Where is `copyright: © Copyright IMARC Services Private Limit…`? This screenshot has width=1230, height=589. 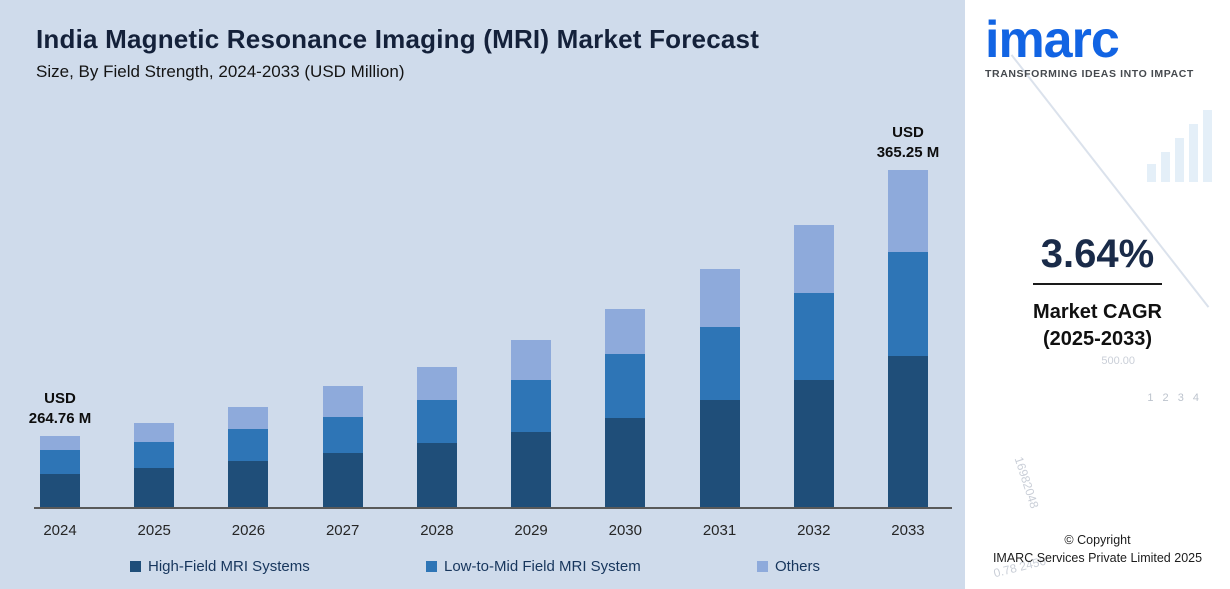
copyright: © Copyright IMARC Services Private Limit… is located at coordinates (1097, 549).